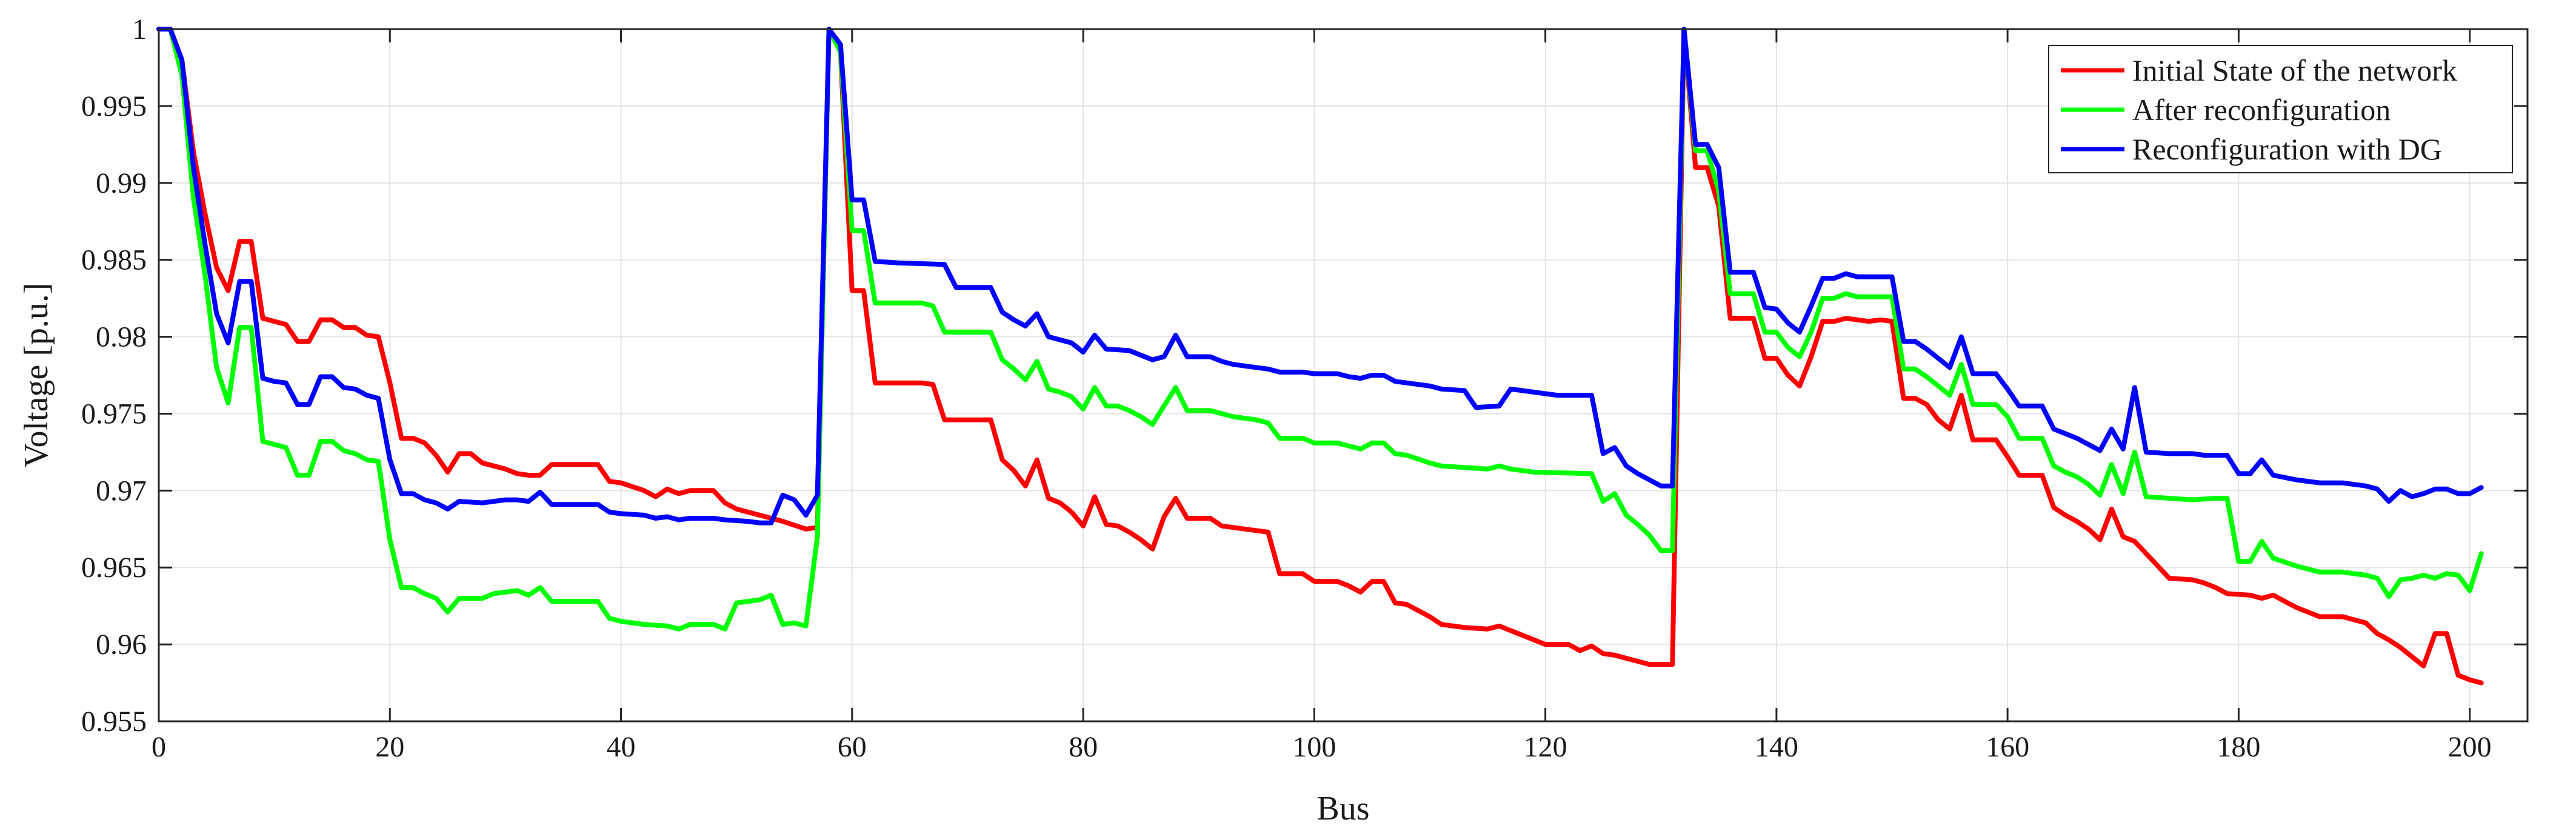  I want to click on y-tick-label: 0.96, so click(122, 645).